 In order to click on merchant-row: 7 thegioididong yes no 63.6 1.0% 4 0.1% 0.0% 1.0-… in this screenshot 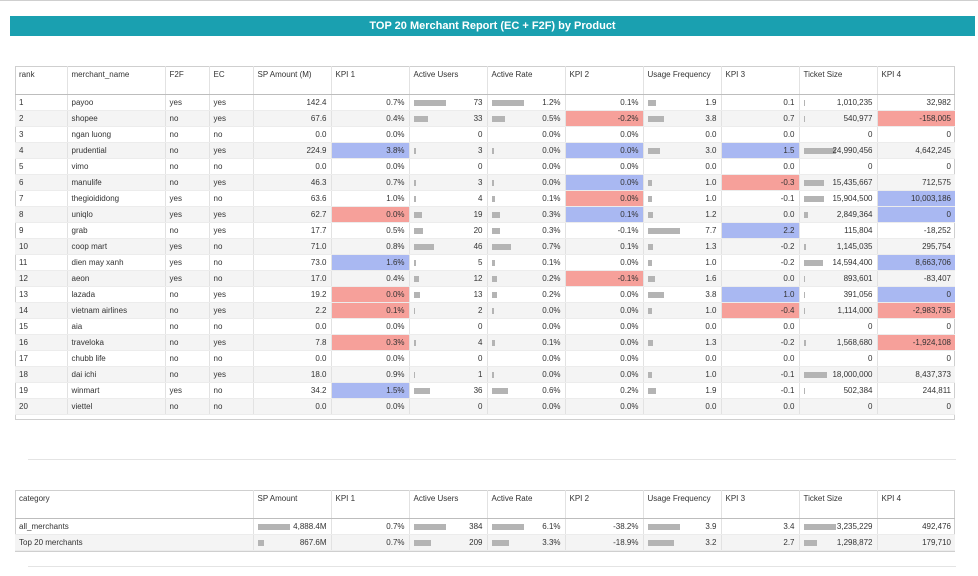, I will do `click(485, 198)`.